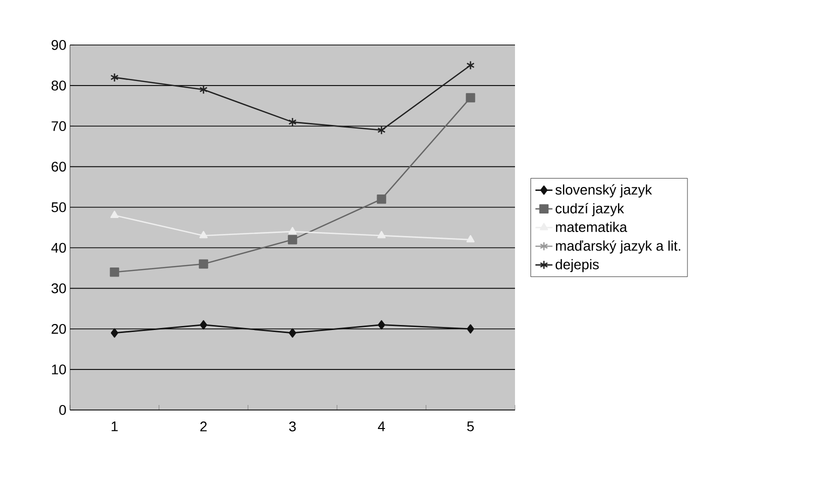 The height and width of the screenshot is (481, 817). What do you see at coordinates (618, 247) in the screenshot?
I see `legend-label: maďarský jazyk a lit.` at bounding box center [618, 247].